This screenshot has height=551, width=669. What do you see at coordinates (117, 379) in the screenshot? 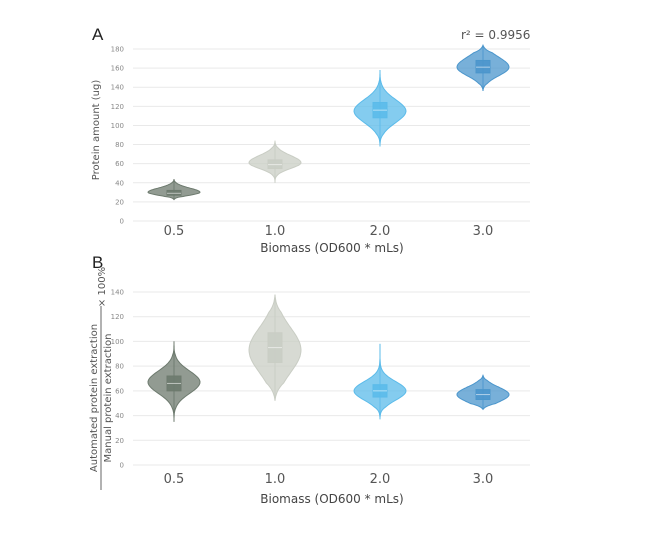
I see `y-ticks-b: 0 20 40 60 80 100 120 140` at bounding box center [117, 379].